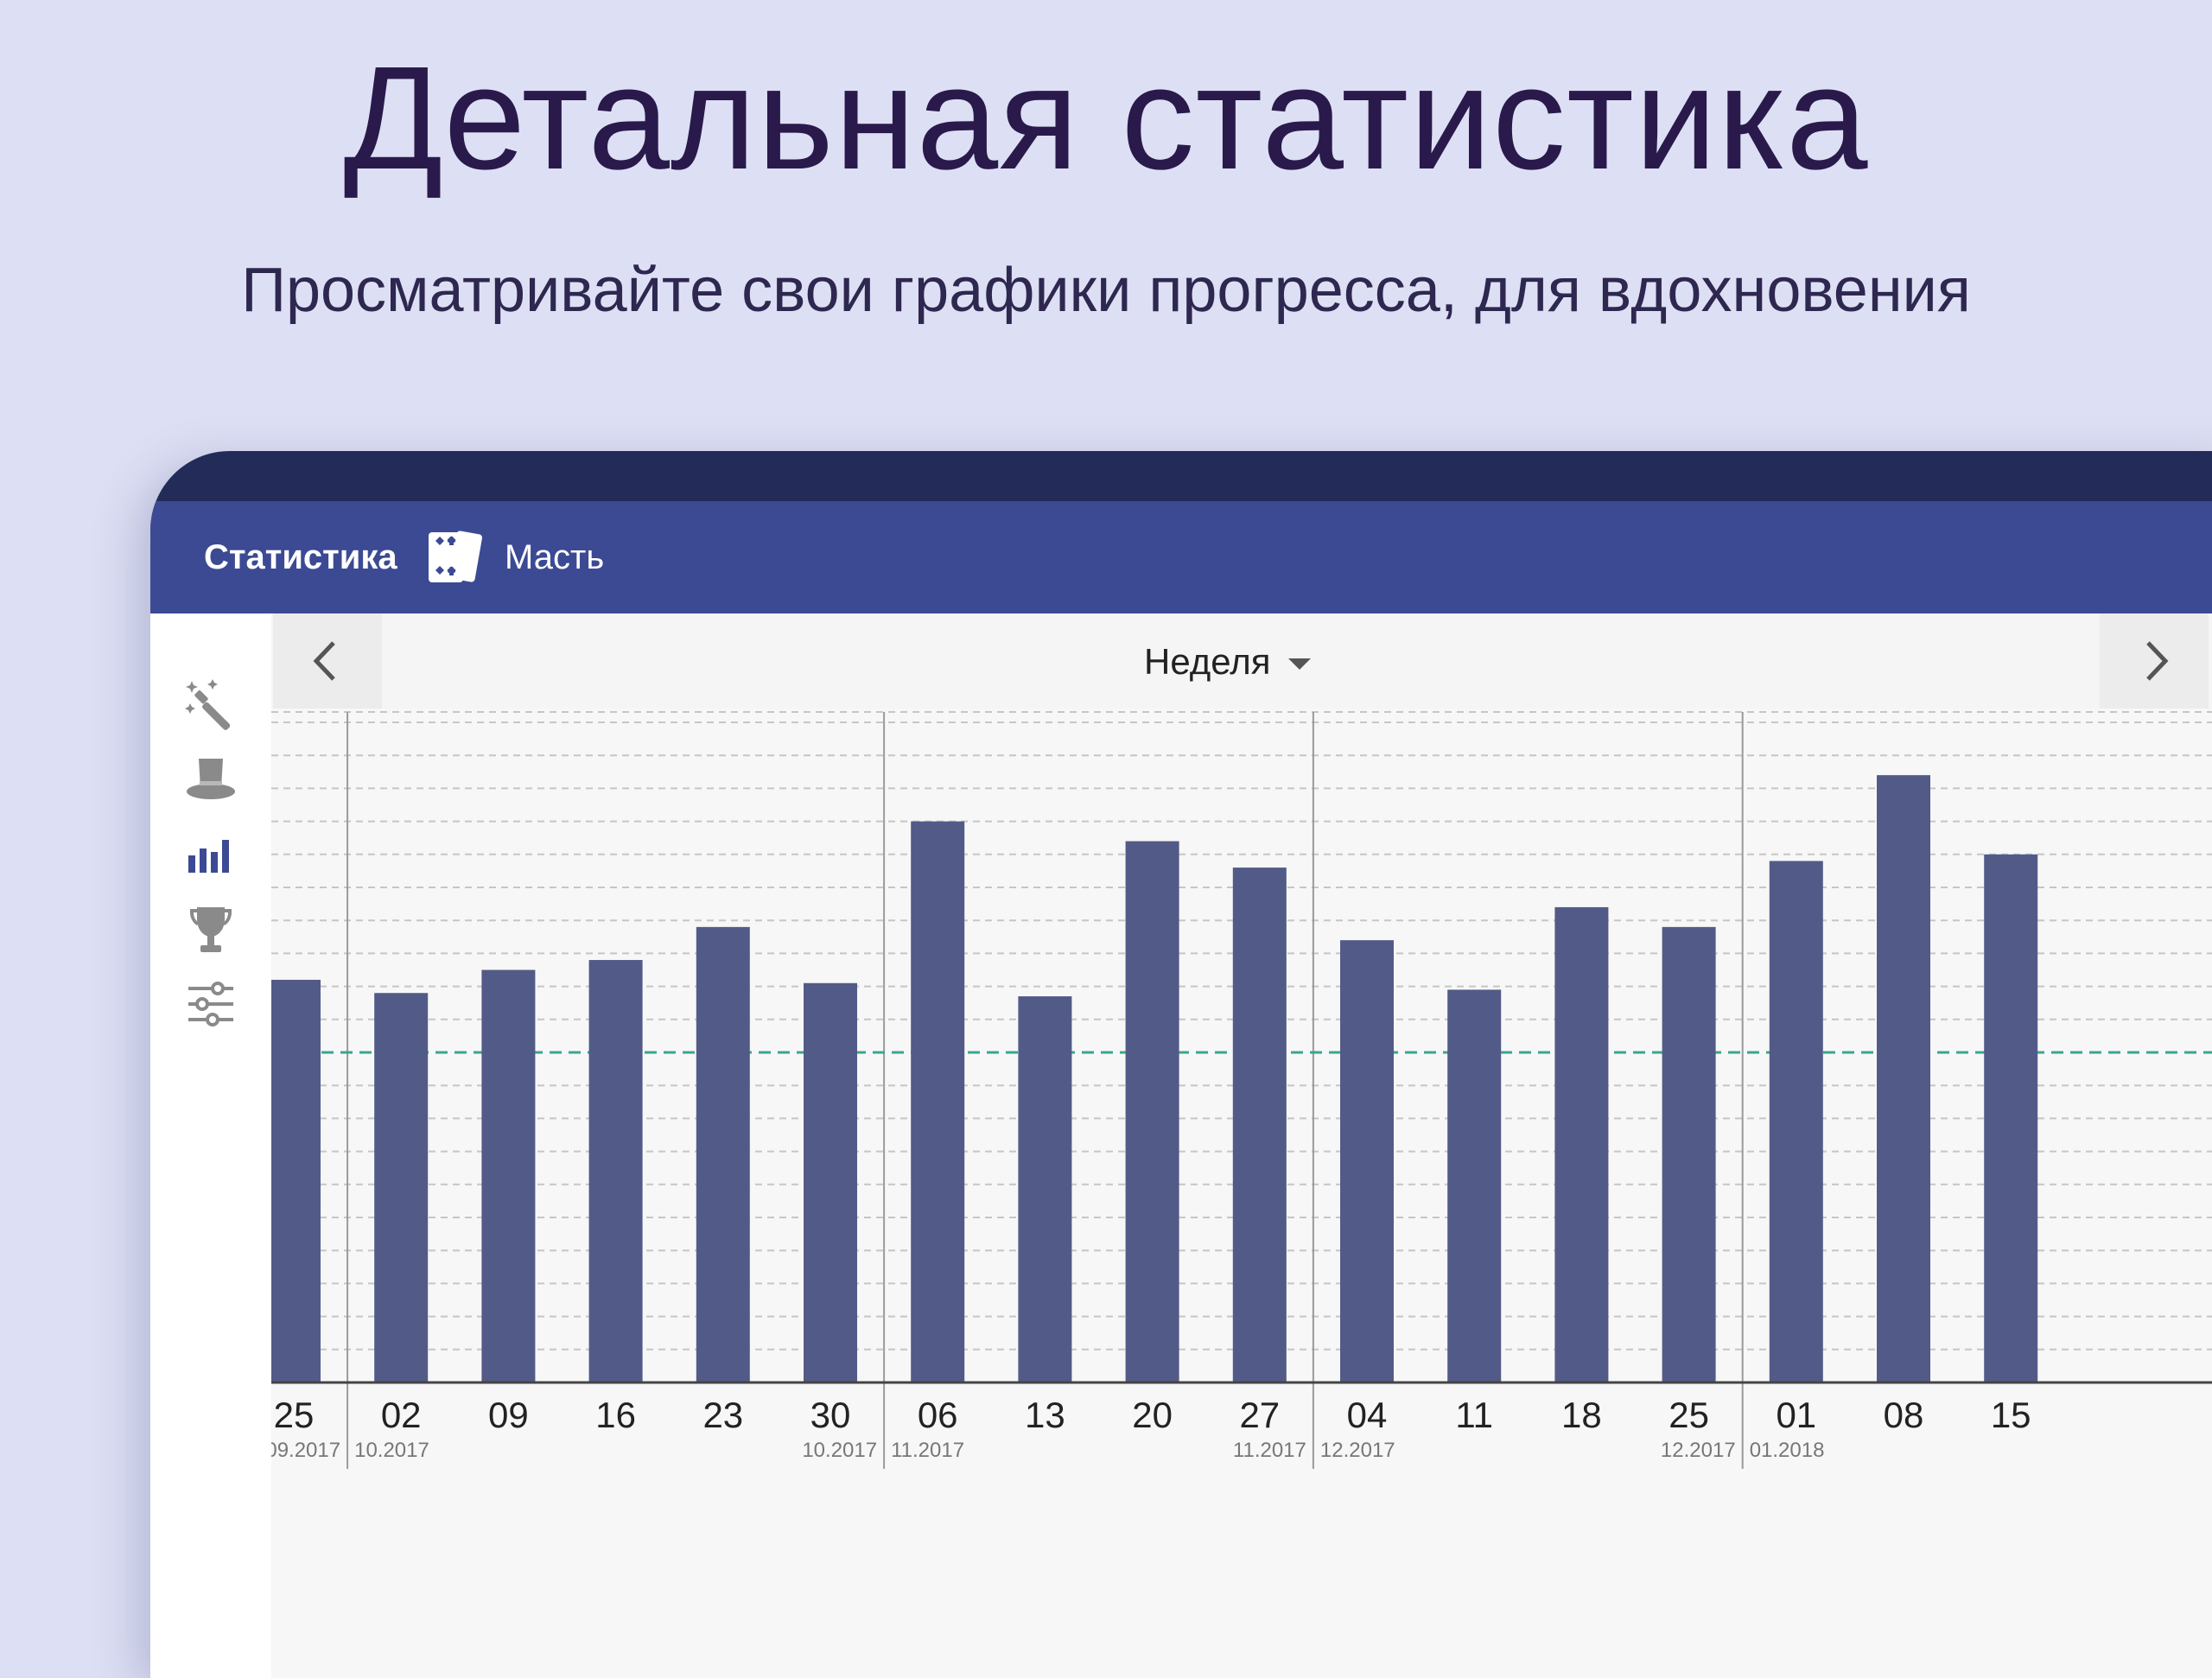 The height and width of the screenshot is (1678, 2212). I want to click on next-period-button, so click(2154, 661).